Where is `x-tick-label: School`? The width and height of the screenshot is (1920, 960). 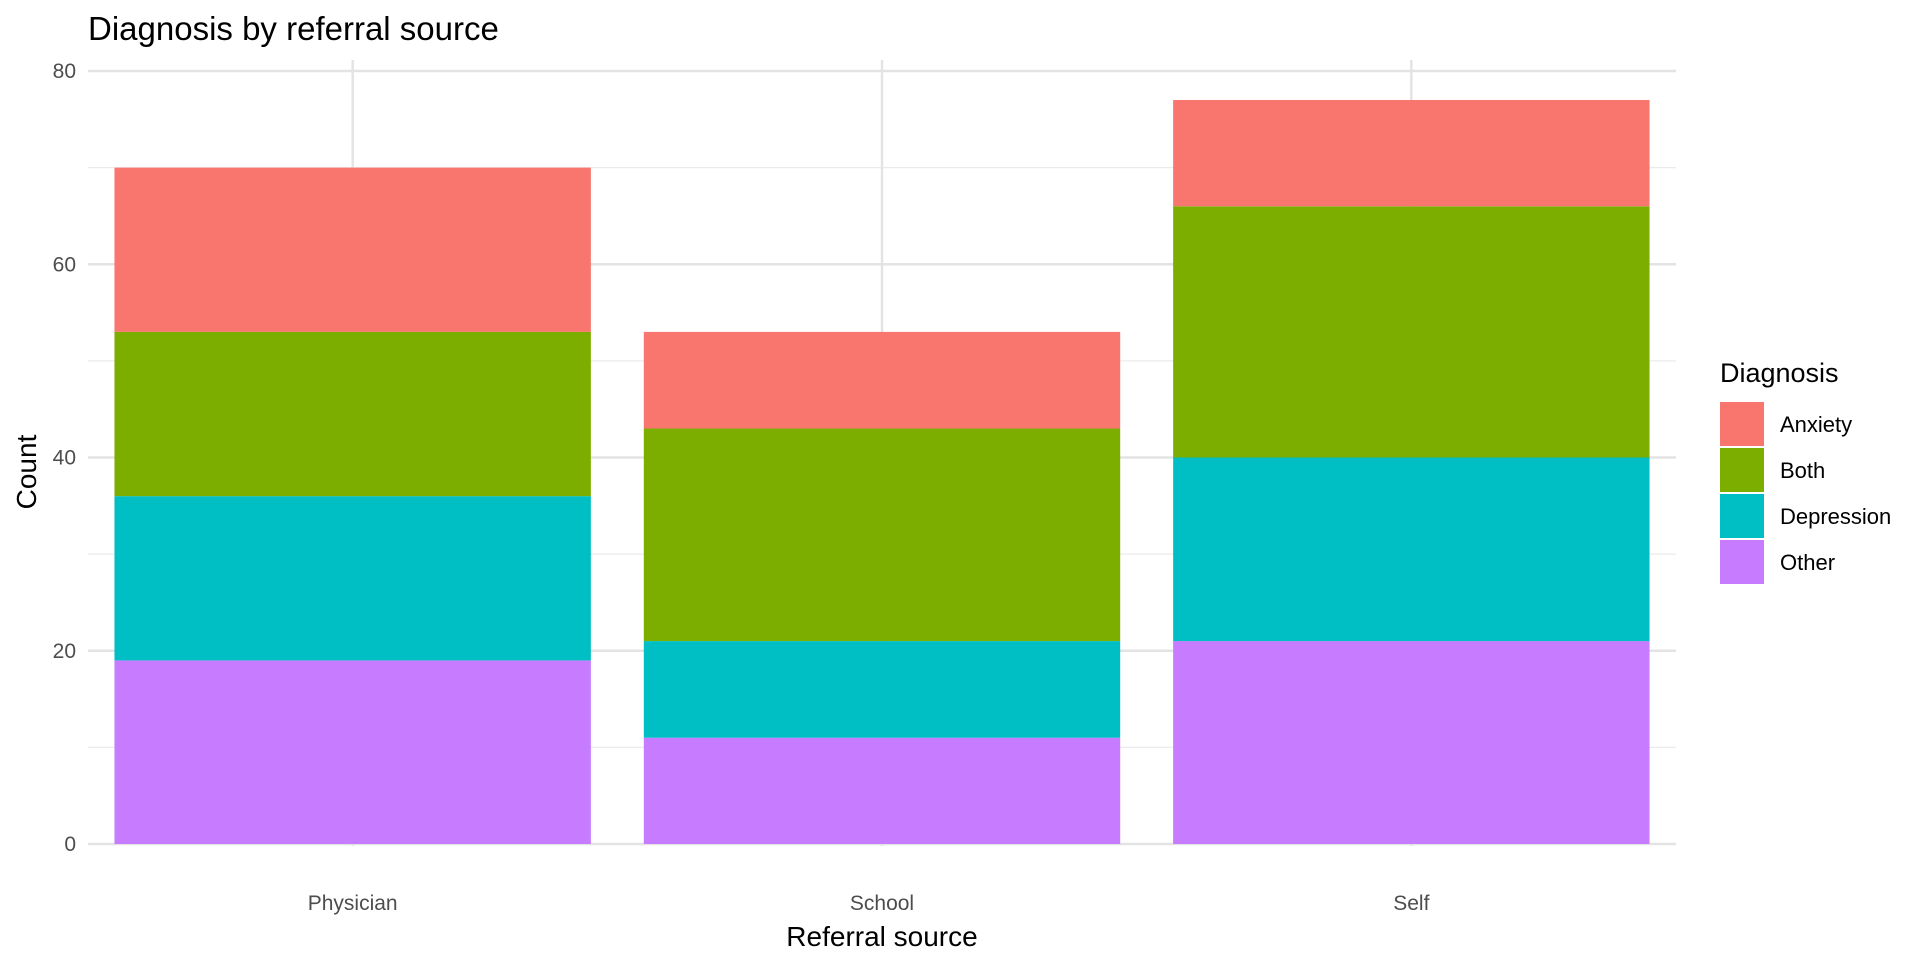
x-tick-label: School is located at coordinates (882, 903).